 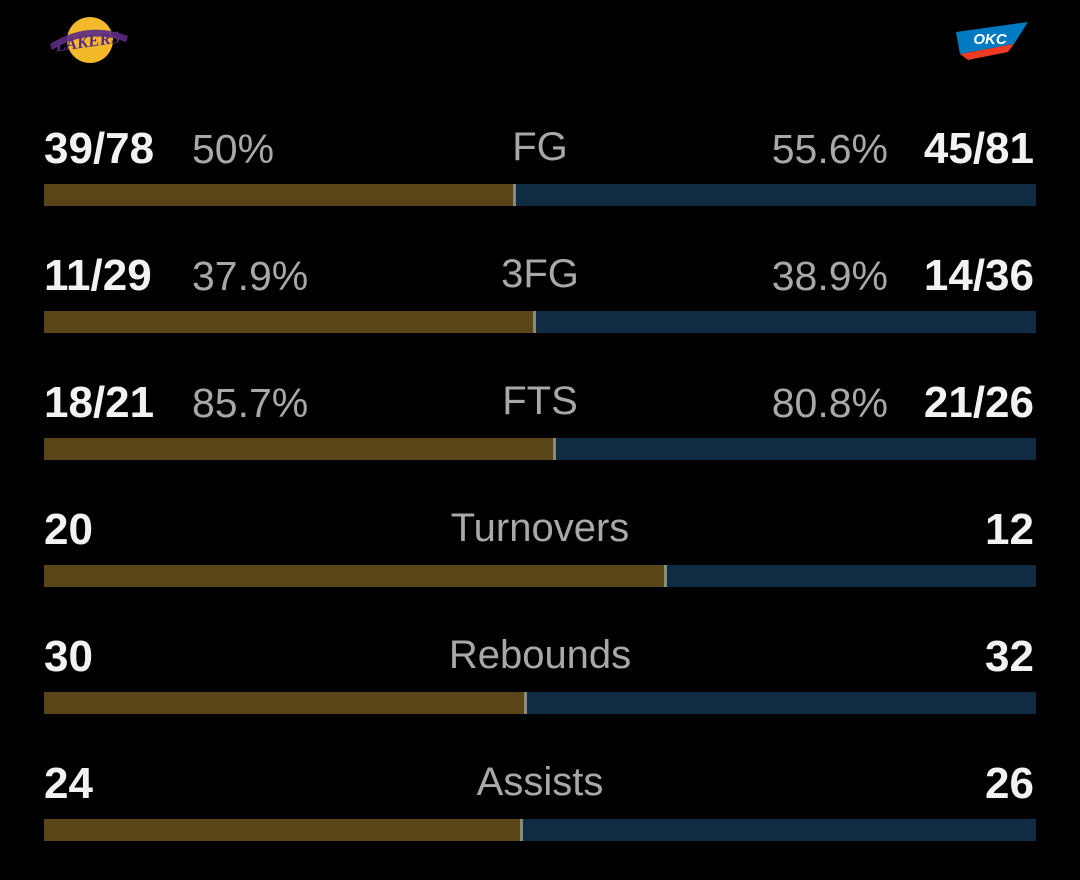 I want to click on home-value: 20, so click(x=68, y=529).